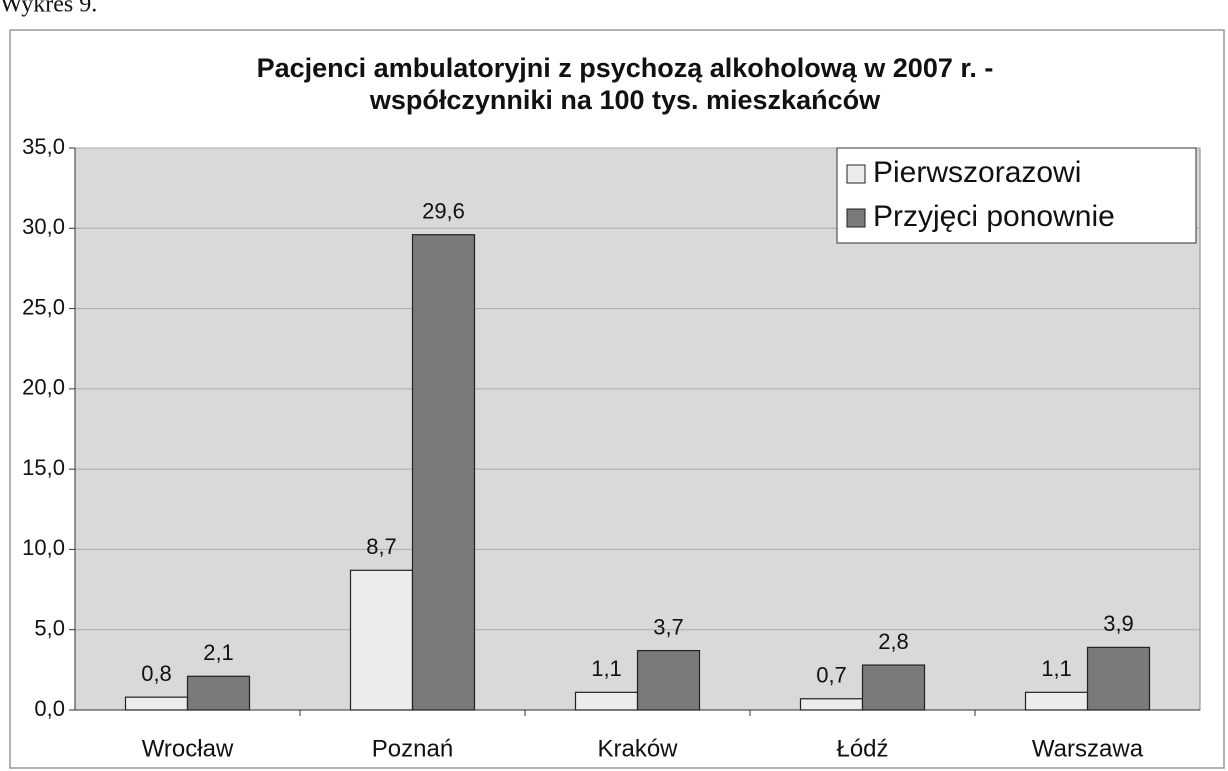 The height and width of the screenshot is (771, 1228). I want to click on y-tick-label: 10,0, so click(43, 547).